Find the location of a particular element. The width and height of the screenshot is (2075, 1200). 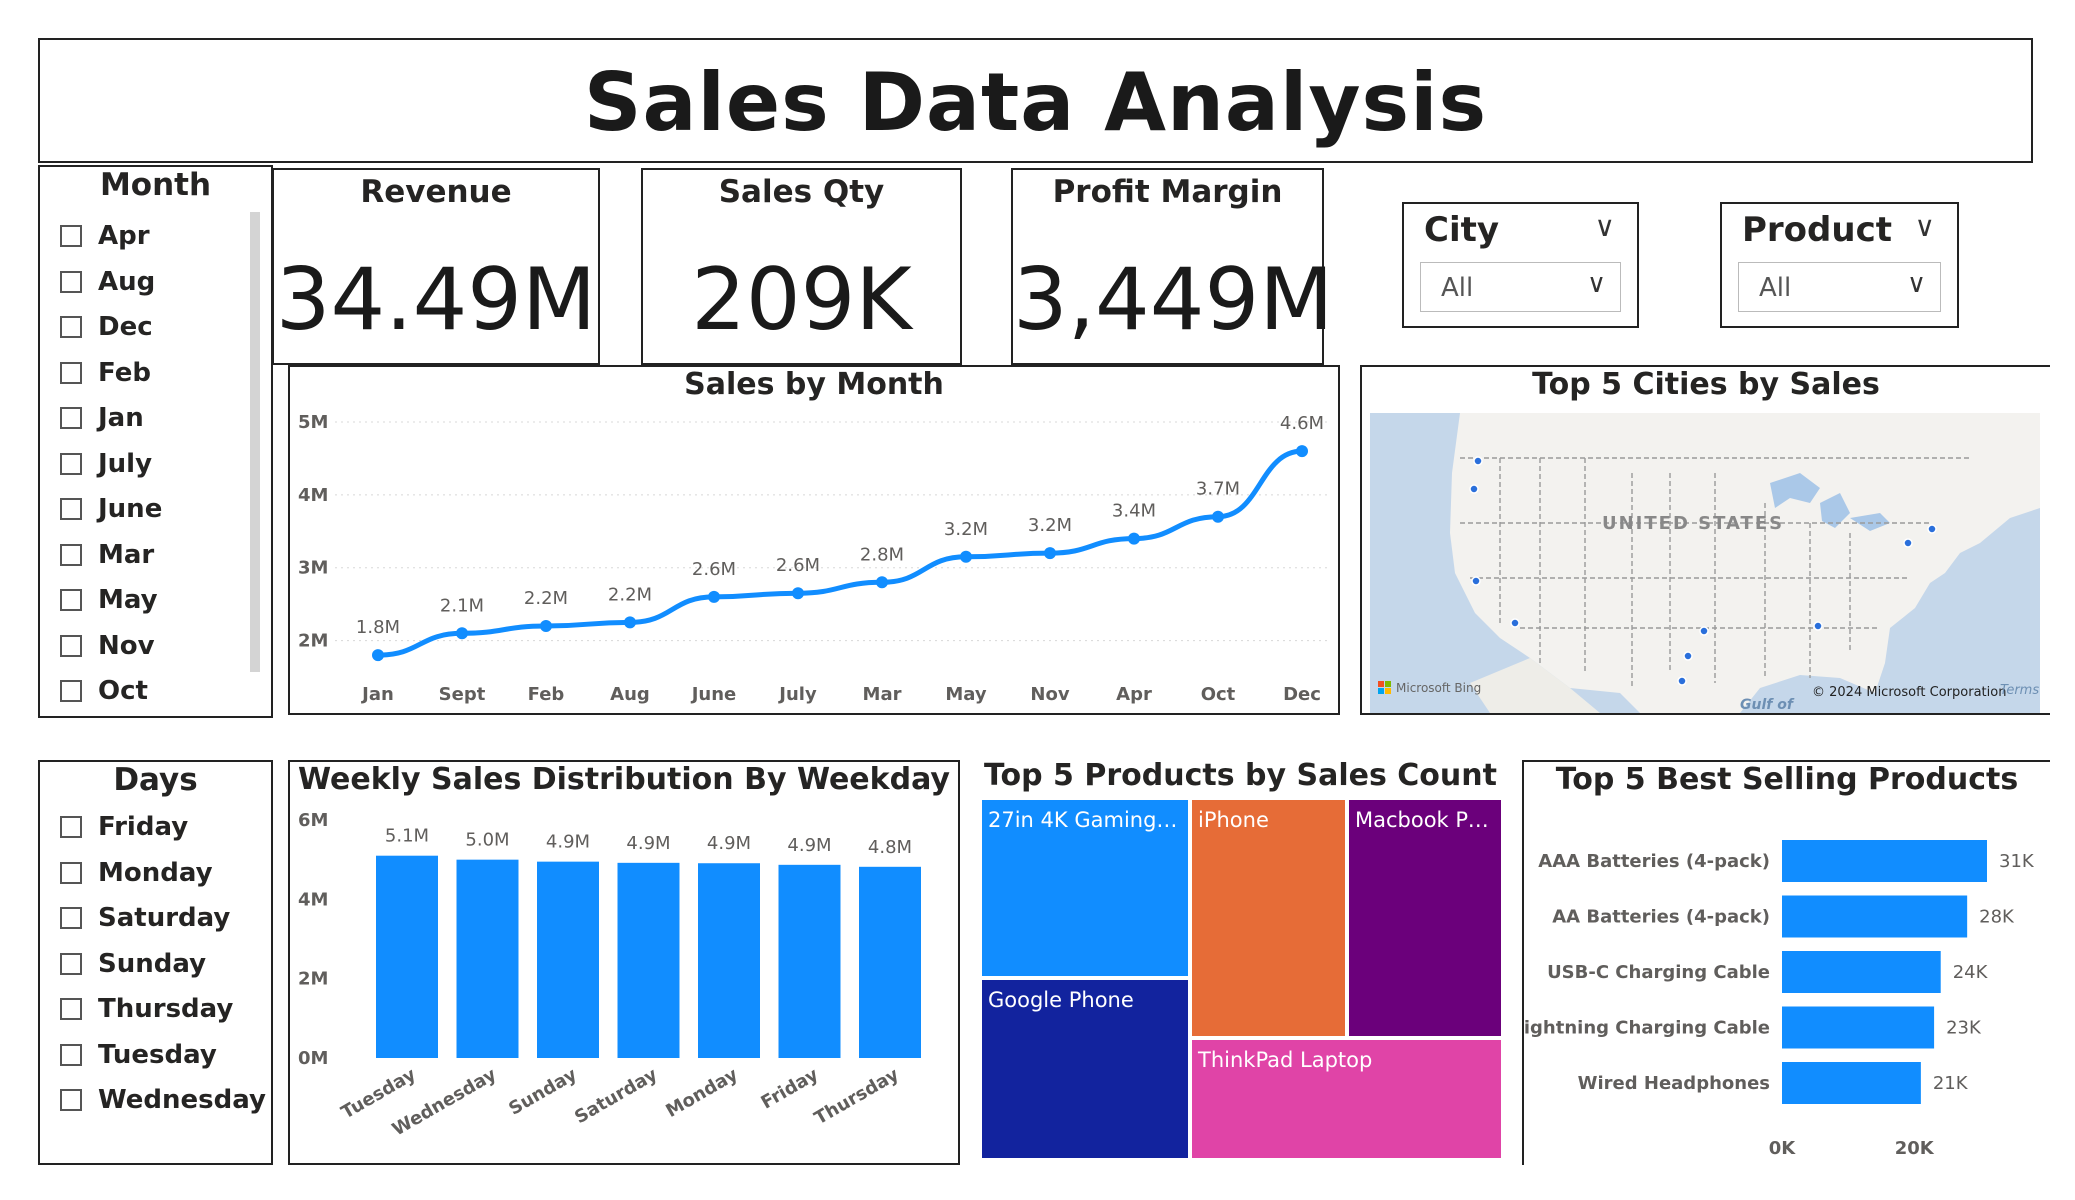

days-slicer-item: Tuesday is located at coordinates (138, 1055).